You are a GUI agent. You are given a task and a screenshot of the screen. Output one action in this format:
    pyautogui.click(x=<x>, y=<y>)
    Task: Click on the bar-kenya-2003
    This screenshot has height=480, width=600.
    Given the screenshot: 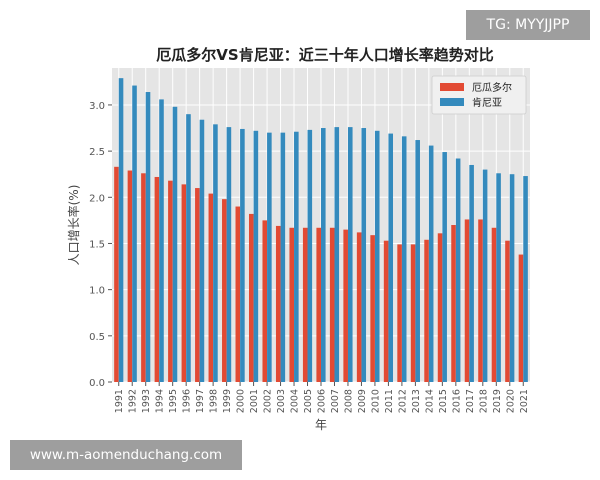 What is the action you would take?
    pyautogui.click(x=283, y=257)
    